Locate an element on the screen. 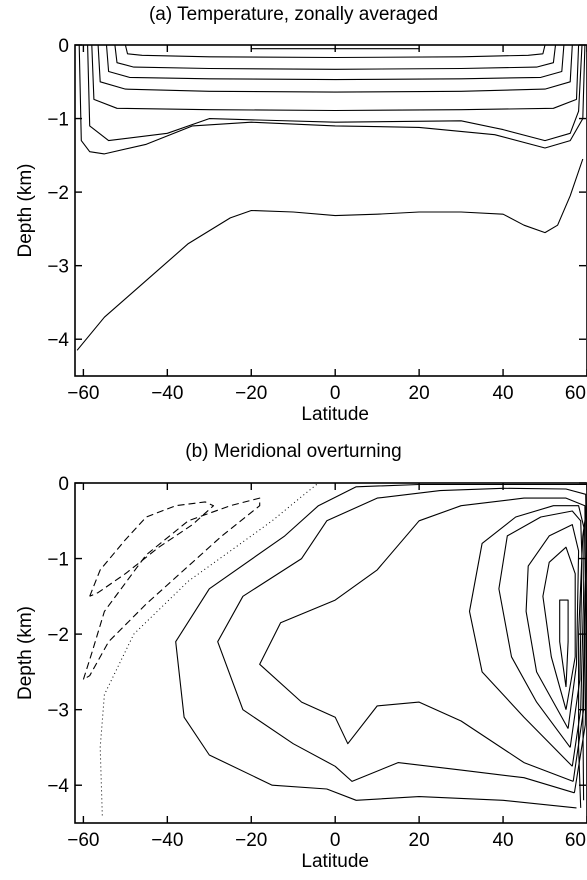 This screenshot has width=587, height=880. chart-a-title: (a) Temperature, zonally averaged is located at coordinates (293, 14).